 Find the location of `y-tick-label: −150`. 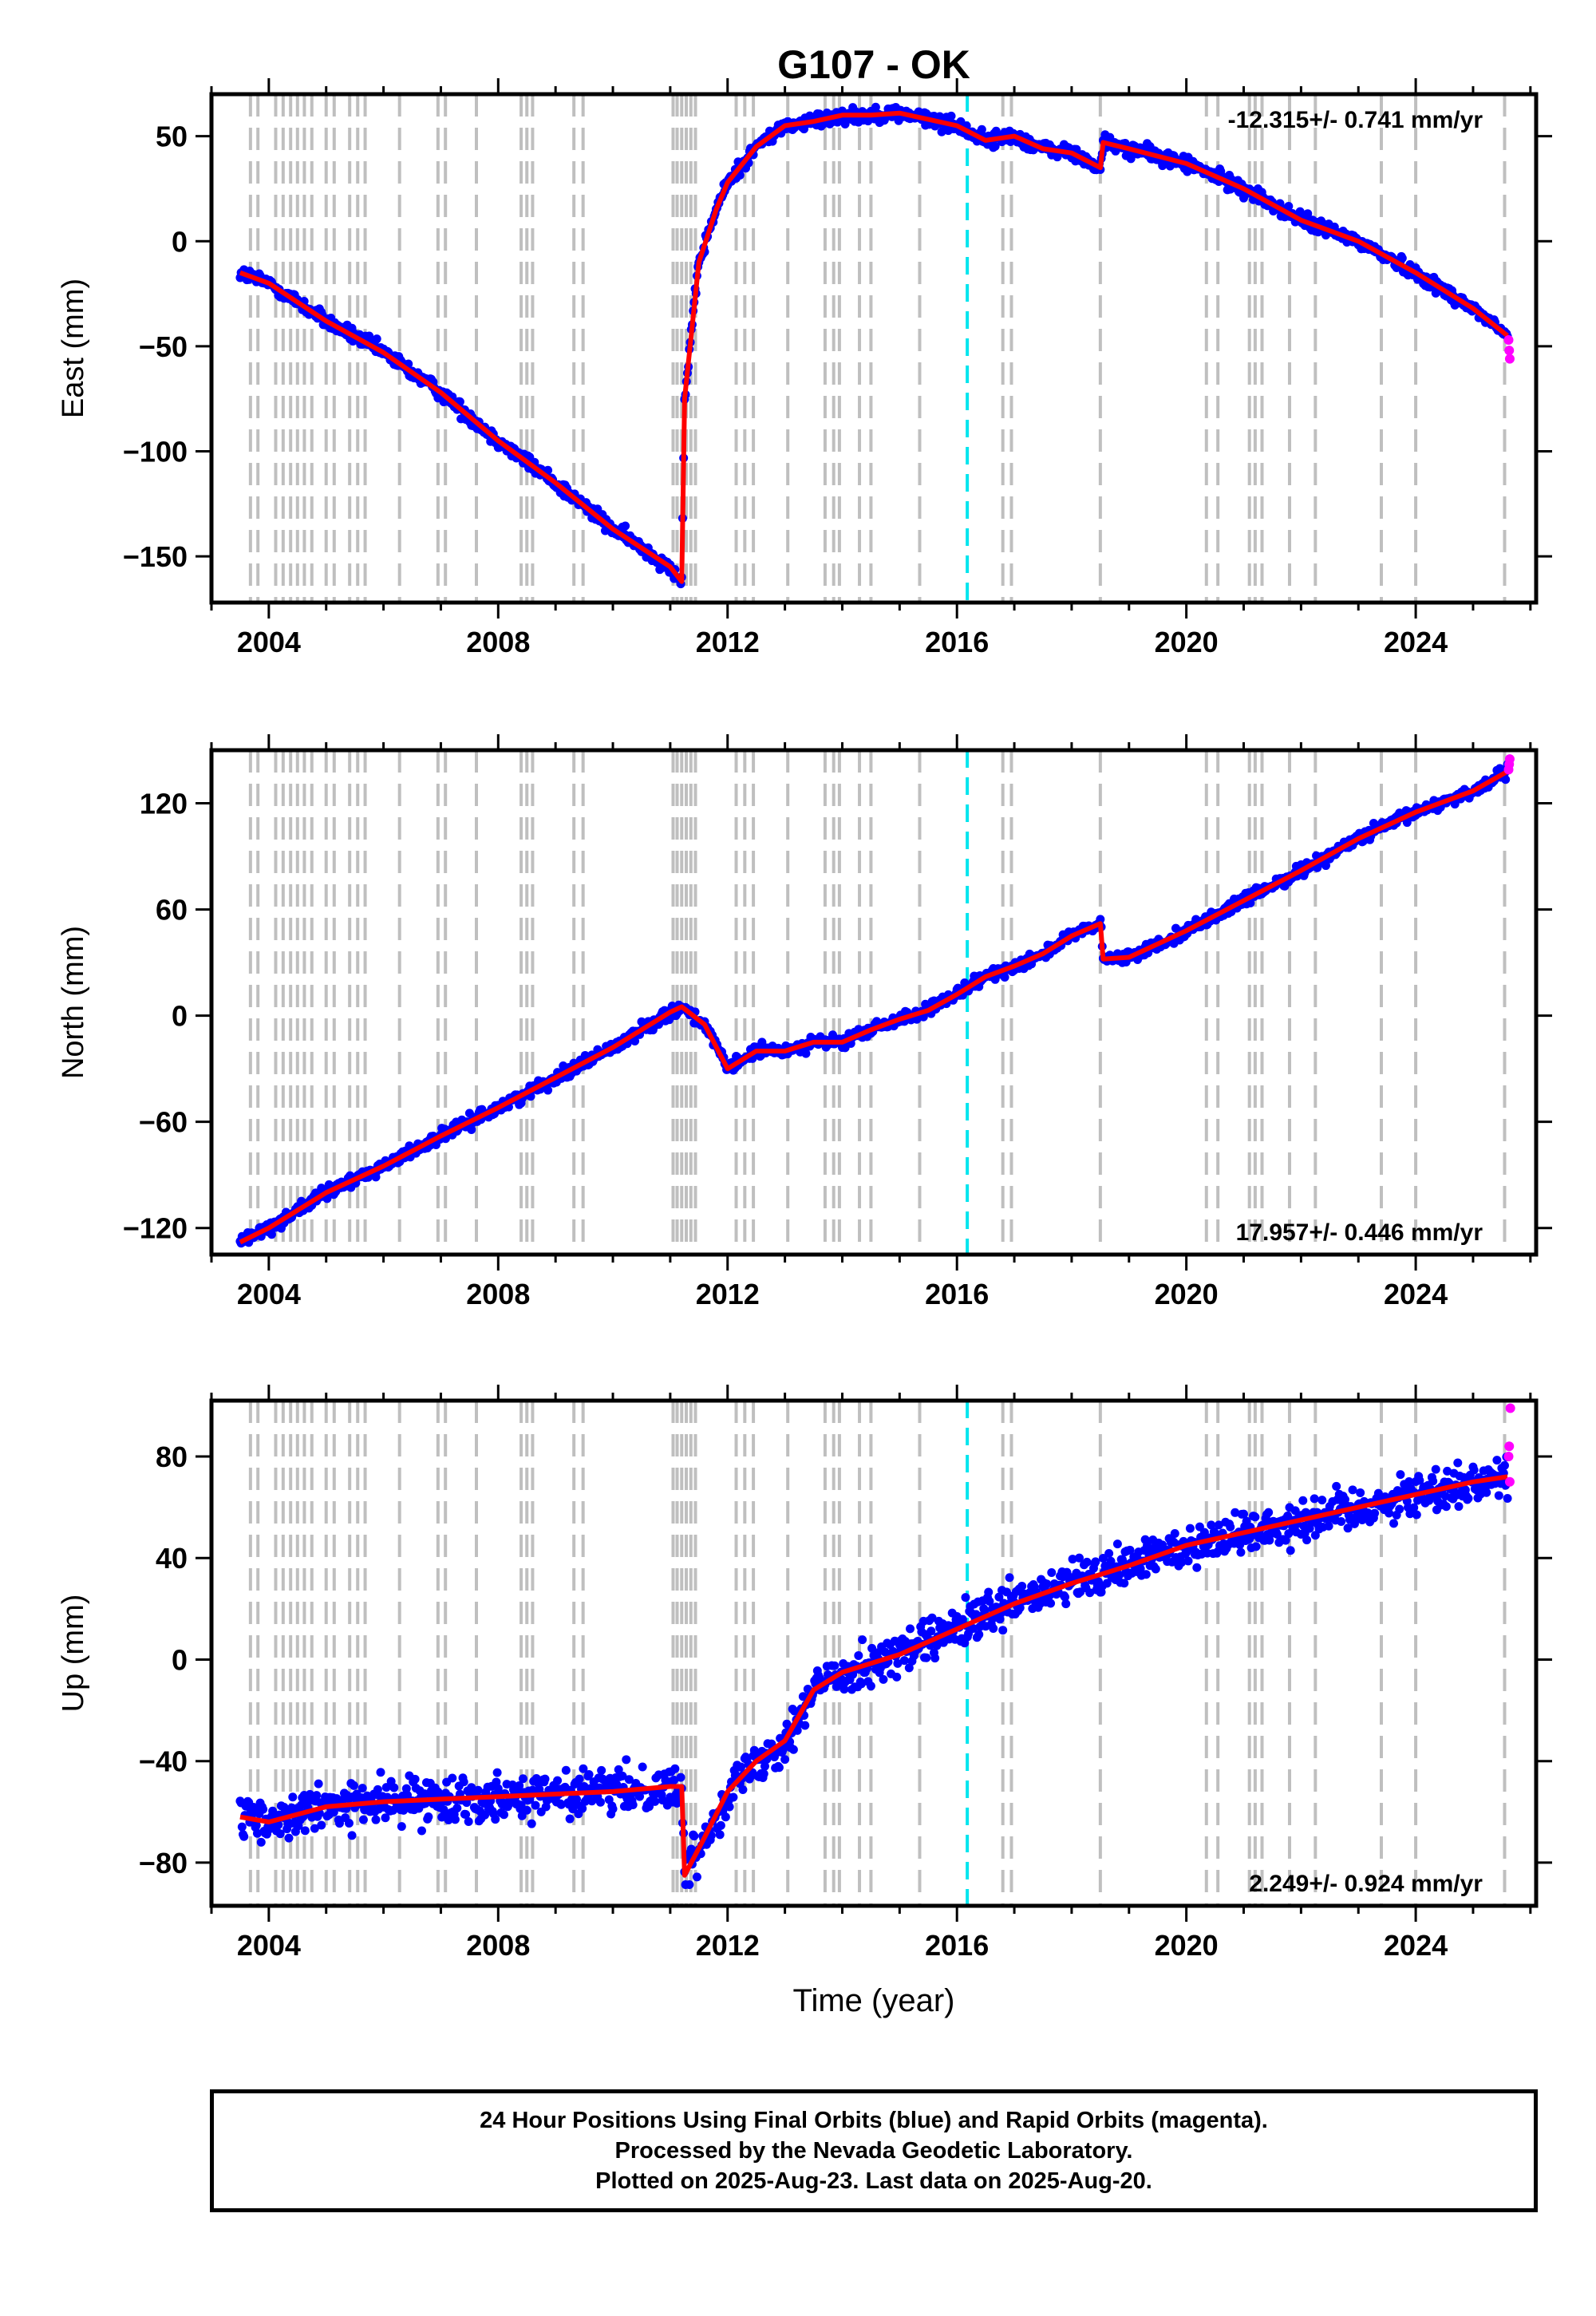

y-tick-label: −150 is located at coordinates (155, 556).